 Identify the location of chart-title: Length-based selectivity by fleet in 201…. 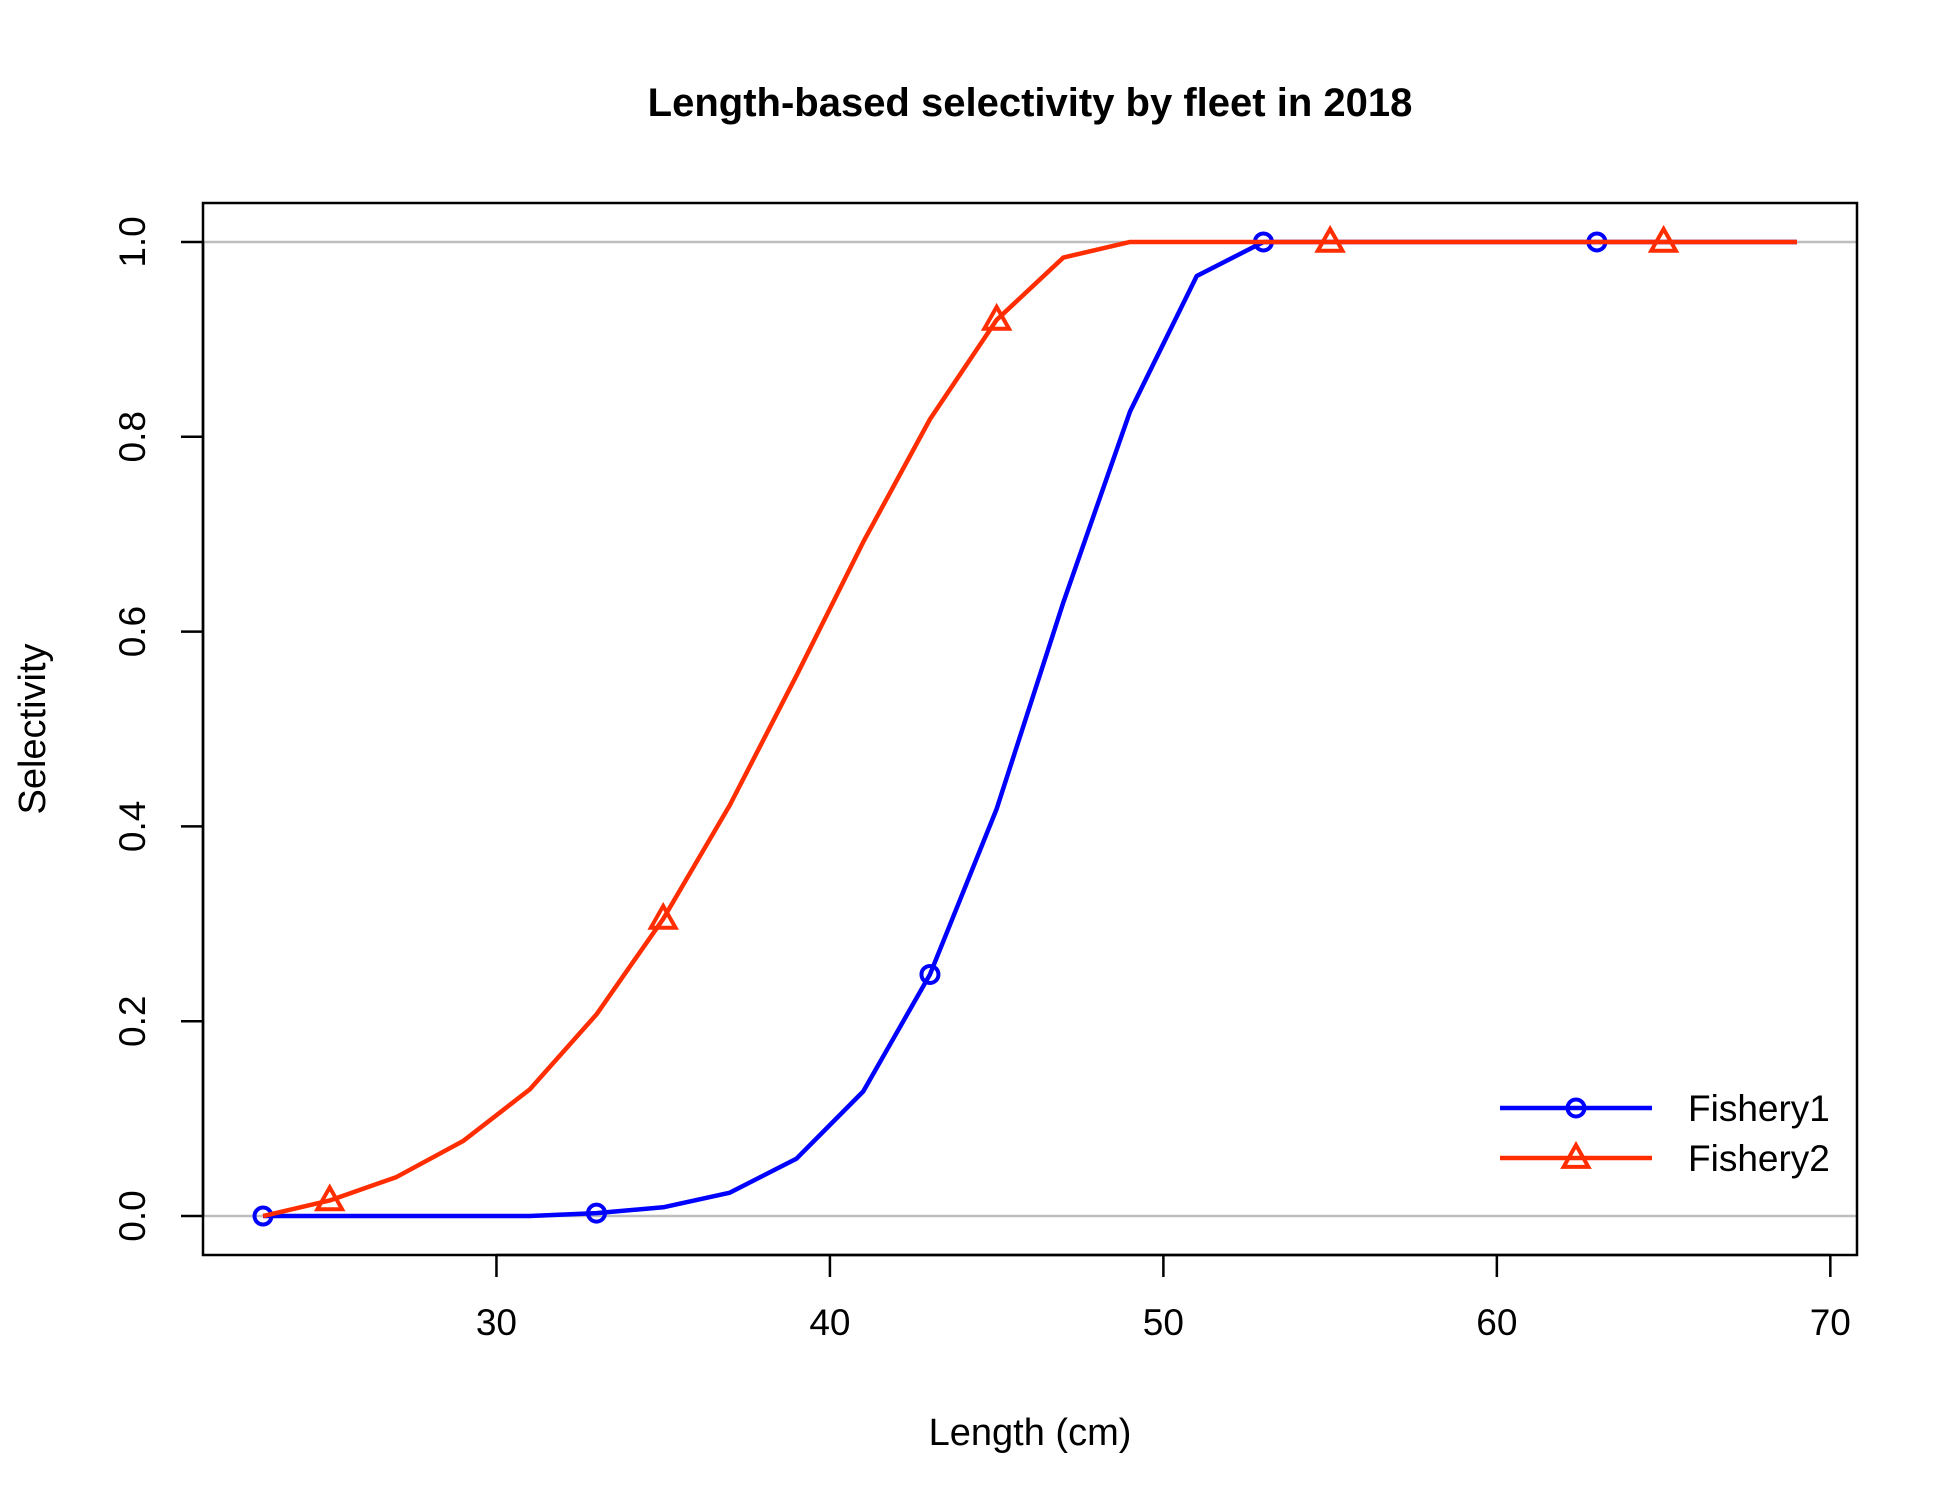
(1030, 103).